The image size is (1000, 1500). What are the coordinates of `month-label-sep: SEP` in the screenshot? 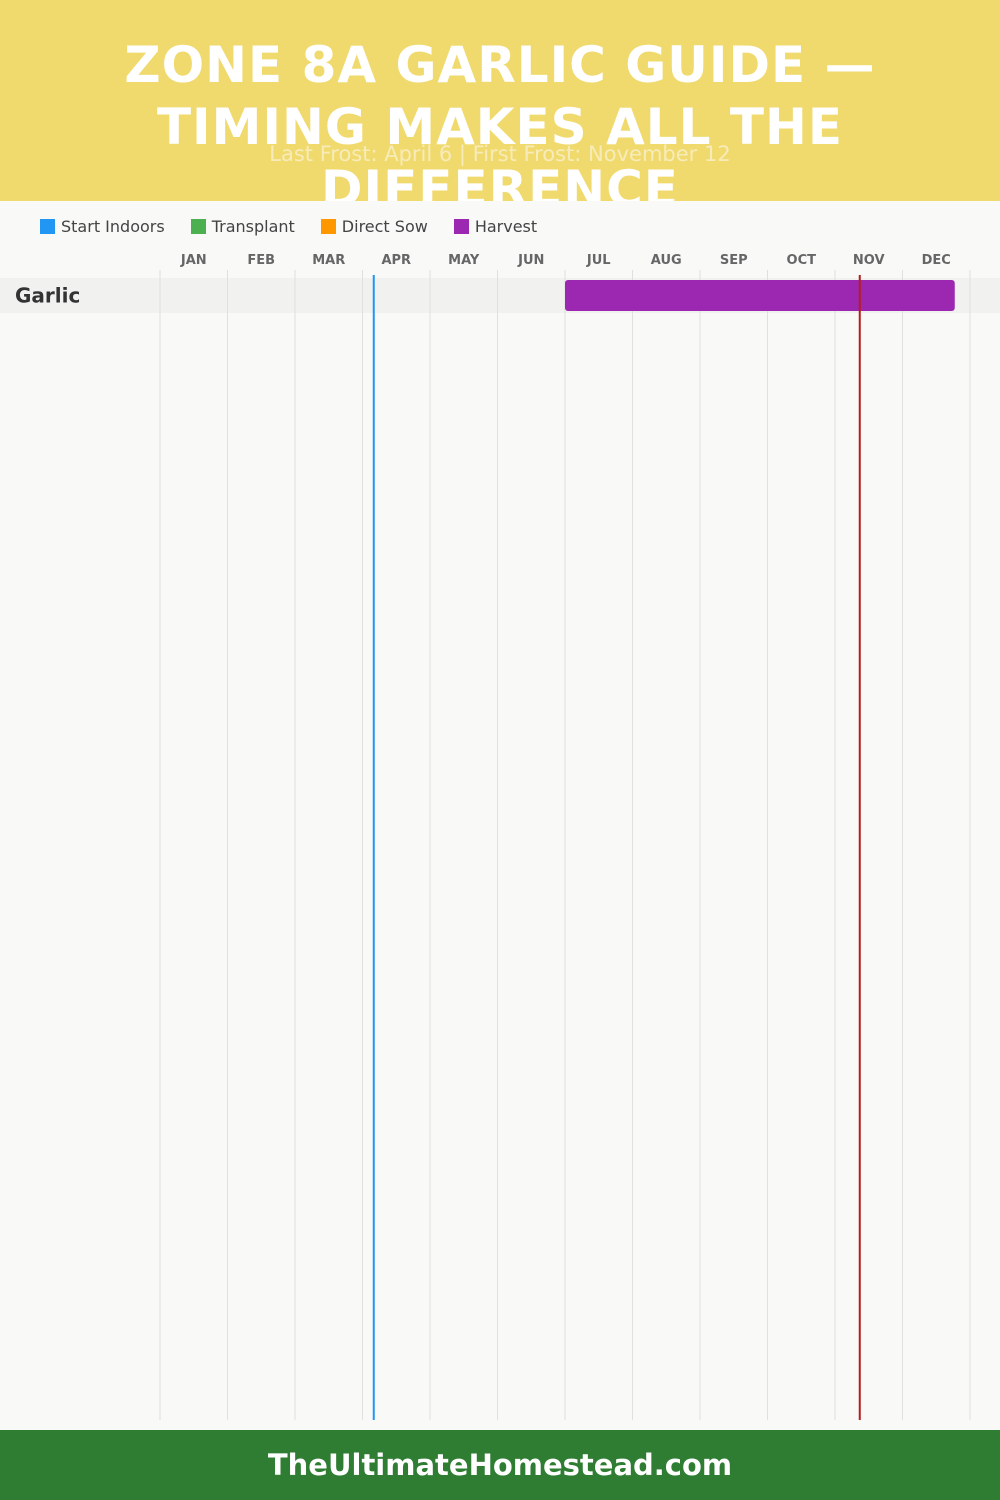 It's located at (734, 260).